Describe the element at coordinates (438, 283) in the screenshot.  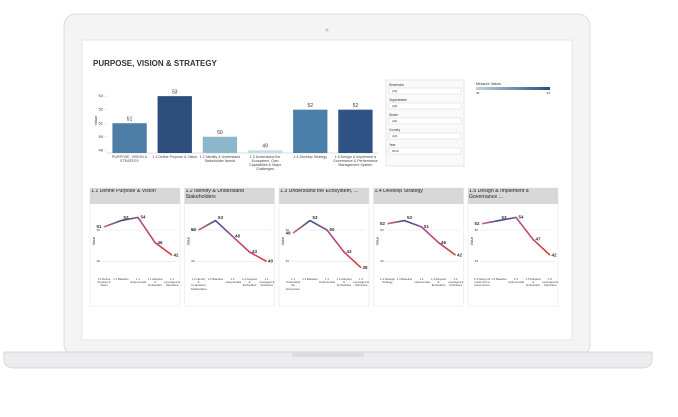
I see `x-tick-label: 1.4 Adopted & Embedded` at that location.